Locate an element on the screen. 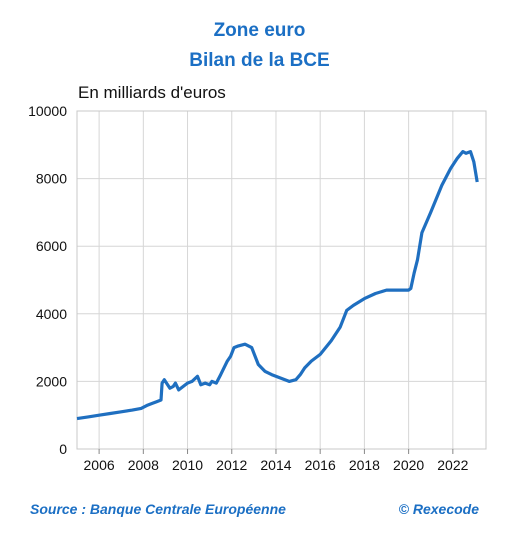  x-tick-label: 2020 is located at coordinates (408, 465).